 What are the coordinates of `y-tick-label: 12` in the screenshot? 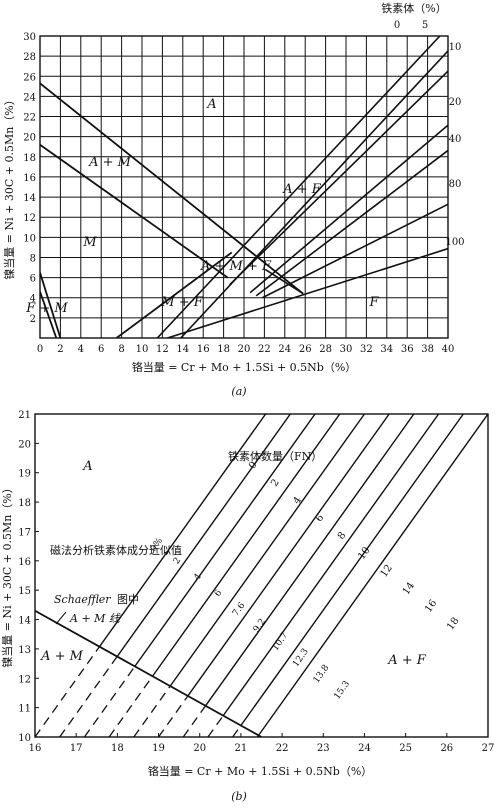 It's located at (29, 218).